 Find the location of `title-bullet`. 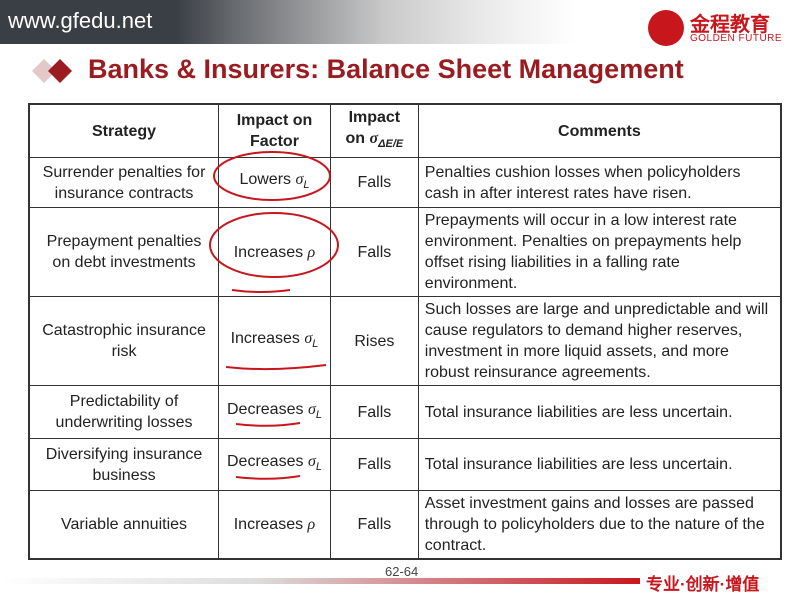

title-bullet is located at coordinates (52, 71).